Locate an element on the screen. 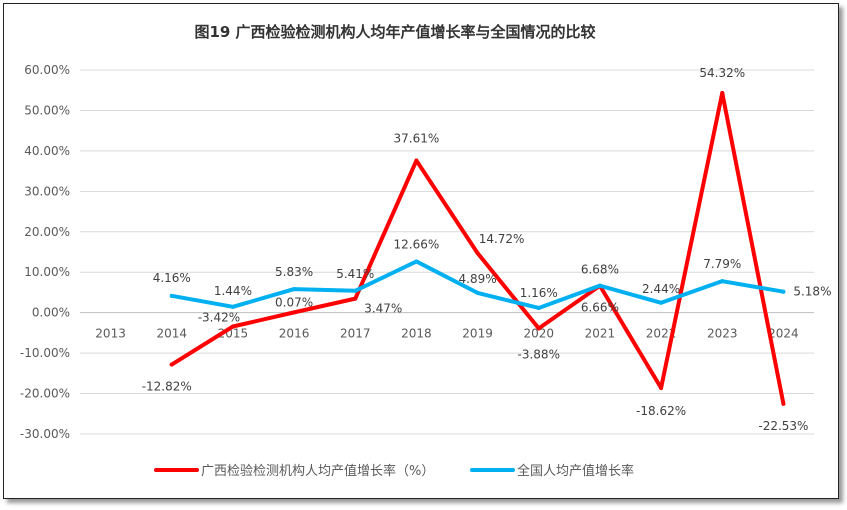 Image resolution: width=847 pixels, height=510 pixels. x-tick-label: 2013 is located at coordinates (110, 334).